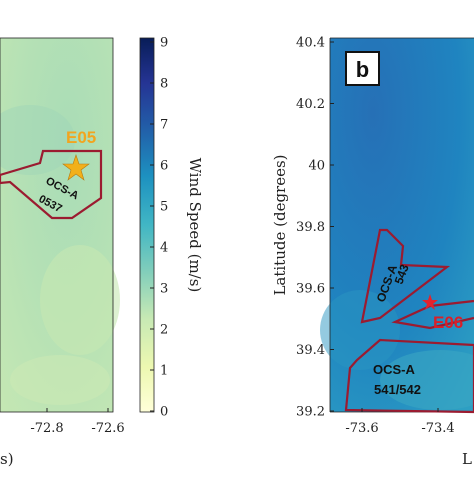 The image size is (474, 478). I want to click on colorbar-tick-label: 2, so click(164, 330).